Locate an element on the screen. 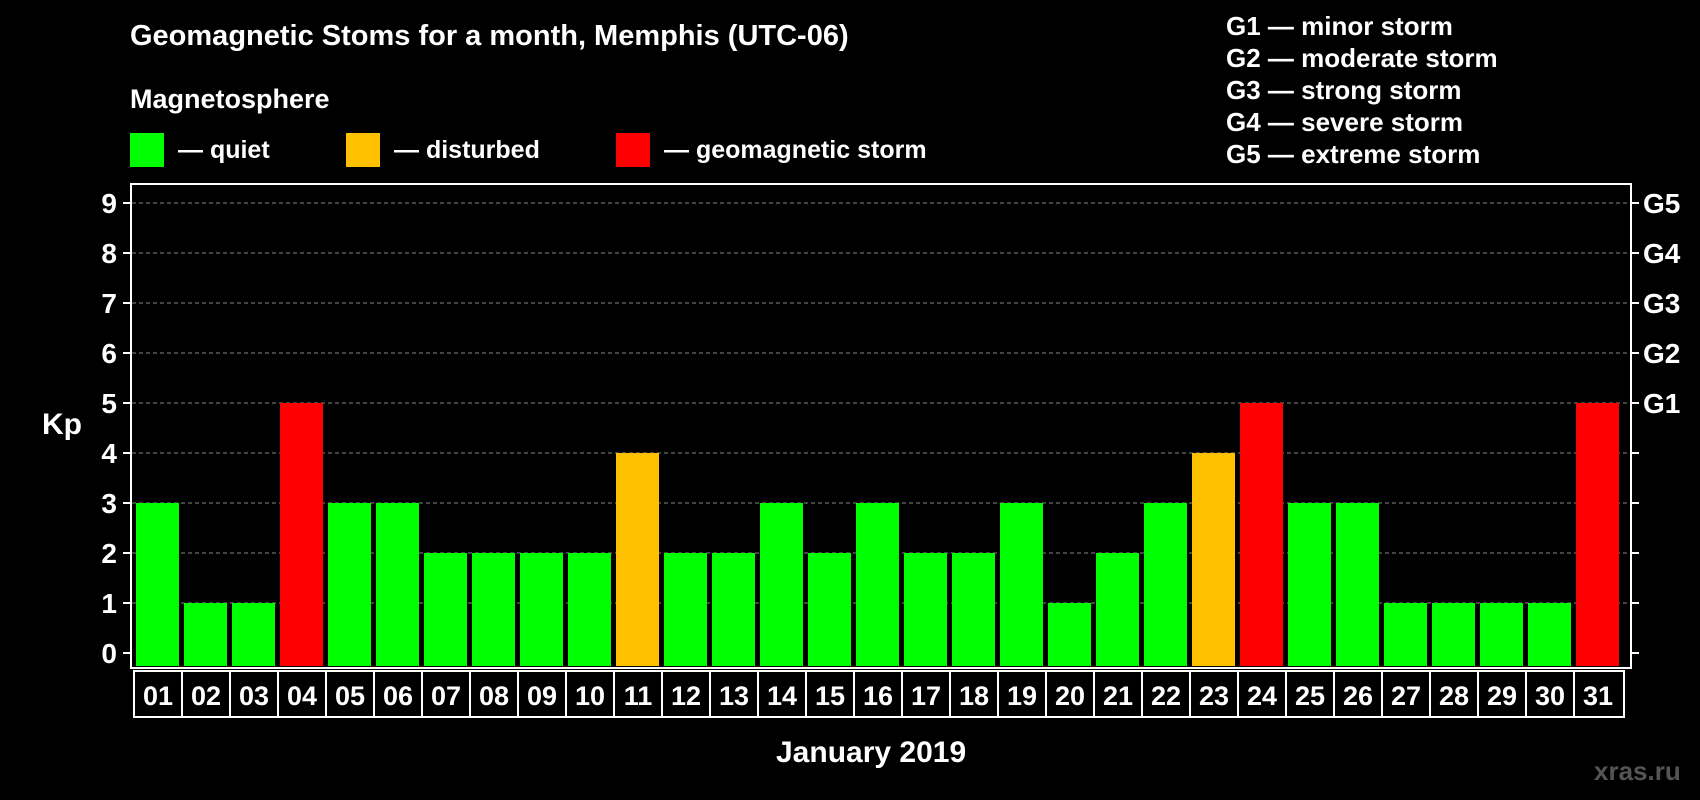  legend-swatch-disturbed is located at coordinates (363, 150).